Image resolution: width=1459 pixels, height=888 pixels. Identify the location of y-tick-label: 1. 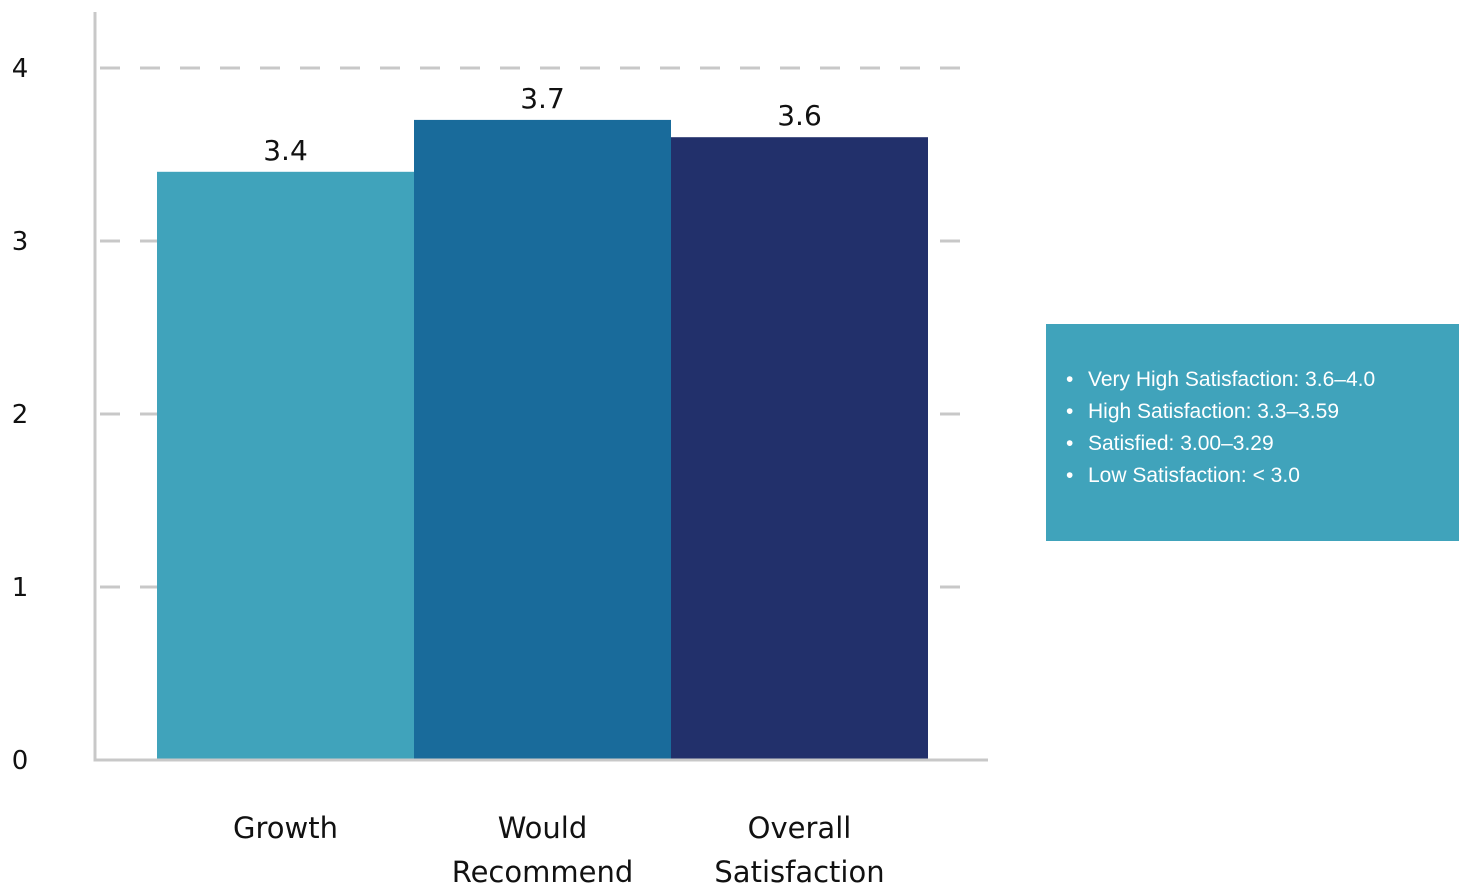
(20, 588).